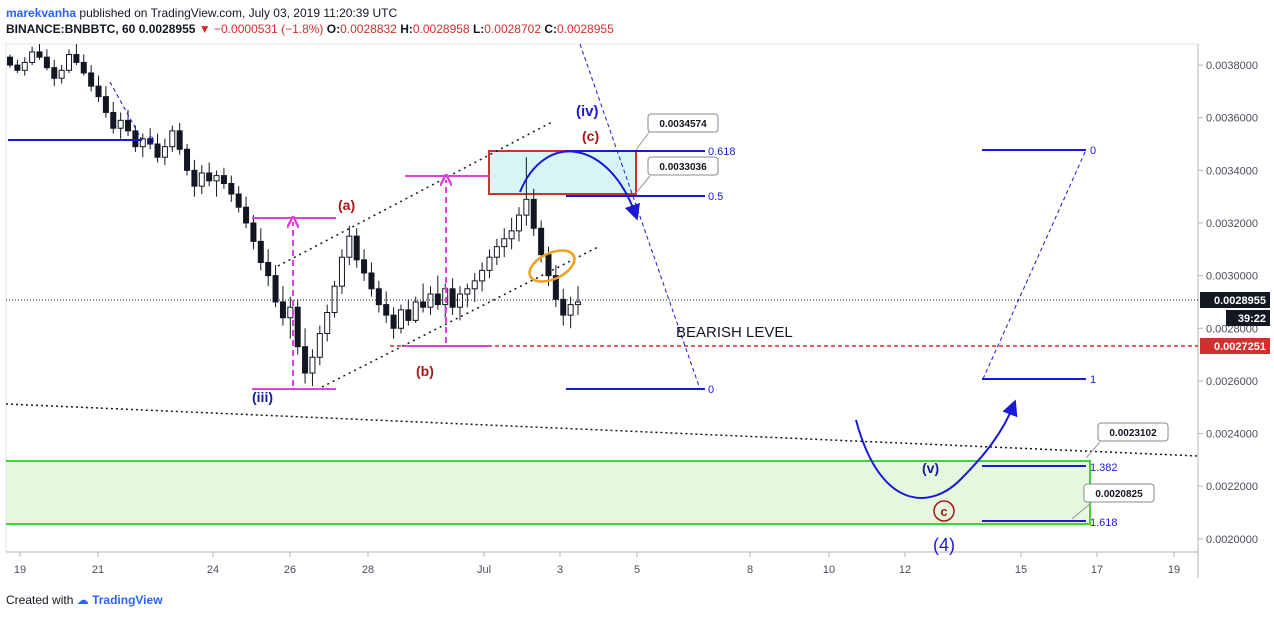  Describe the element at coordinates (560, 570) in the screenshot. I see `time-tick-label: 3` at that location.